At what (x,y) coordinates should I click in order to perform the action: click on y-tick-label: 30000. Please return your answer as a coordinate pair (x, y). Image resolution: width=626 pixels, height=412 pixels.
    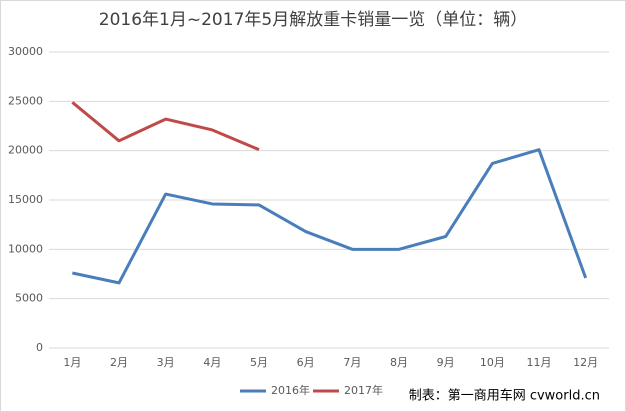
    Looking at the image, I should click on (25, 51).